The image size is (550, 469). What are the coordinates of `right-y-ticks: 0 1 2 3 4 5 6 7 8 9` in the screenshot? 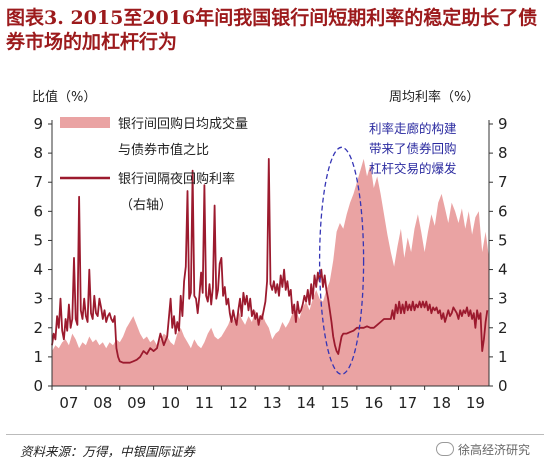 It's located at (498, 255).